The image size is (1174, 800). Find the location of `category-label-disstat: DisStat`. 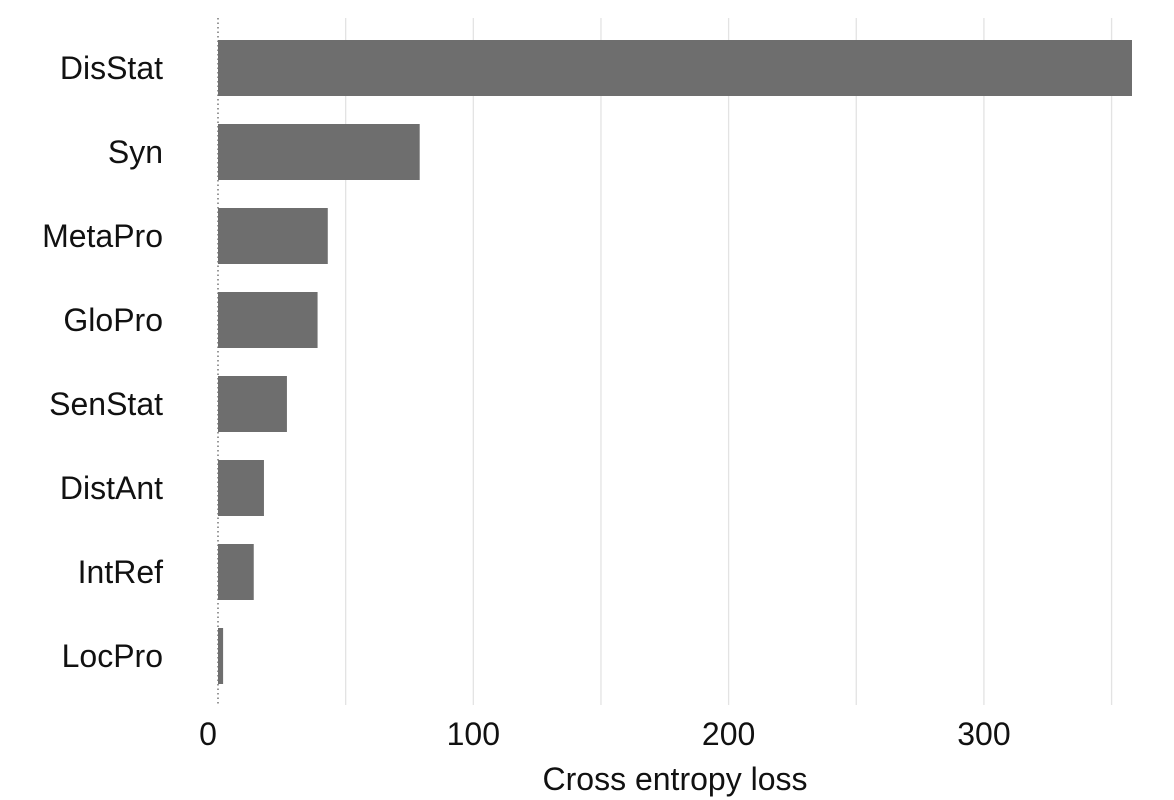

category-label-disstat: DisStat is located at coordinates (111, 68).